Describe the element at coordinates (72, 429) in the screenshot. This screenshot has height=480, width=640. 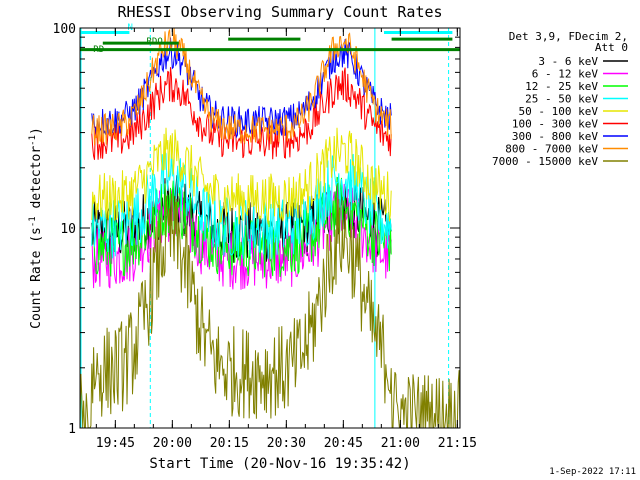
I see `y-tick-label-0: 1` at that location.